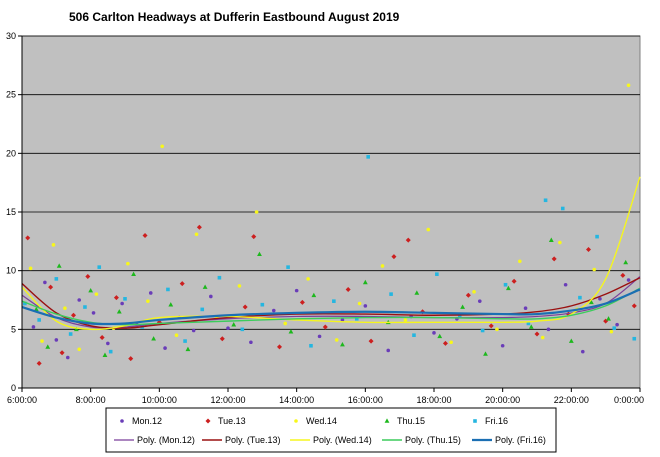 The height and width of the screenshot is (457, 660). Describe the element at coordinates (225, 421) in the screenshot. I see `legend-item: Tue.13` at that location.